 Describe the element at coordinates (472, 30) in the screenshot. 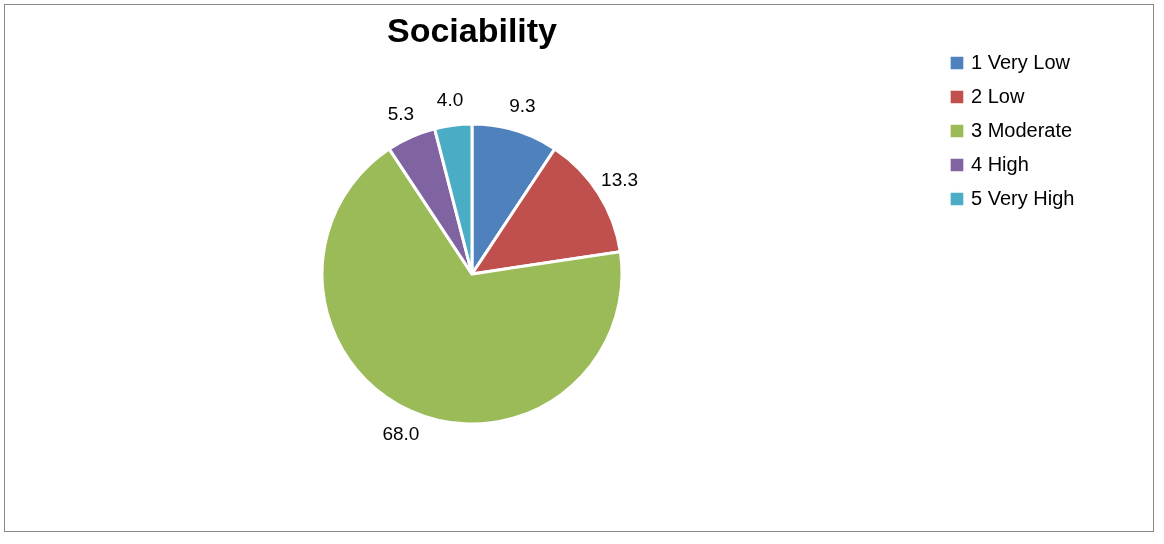

I see `chart-title: Sociability` at that location.